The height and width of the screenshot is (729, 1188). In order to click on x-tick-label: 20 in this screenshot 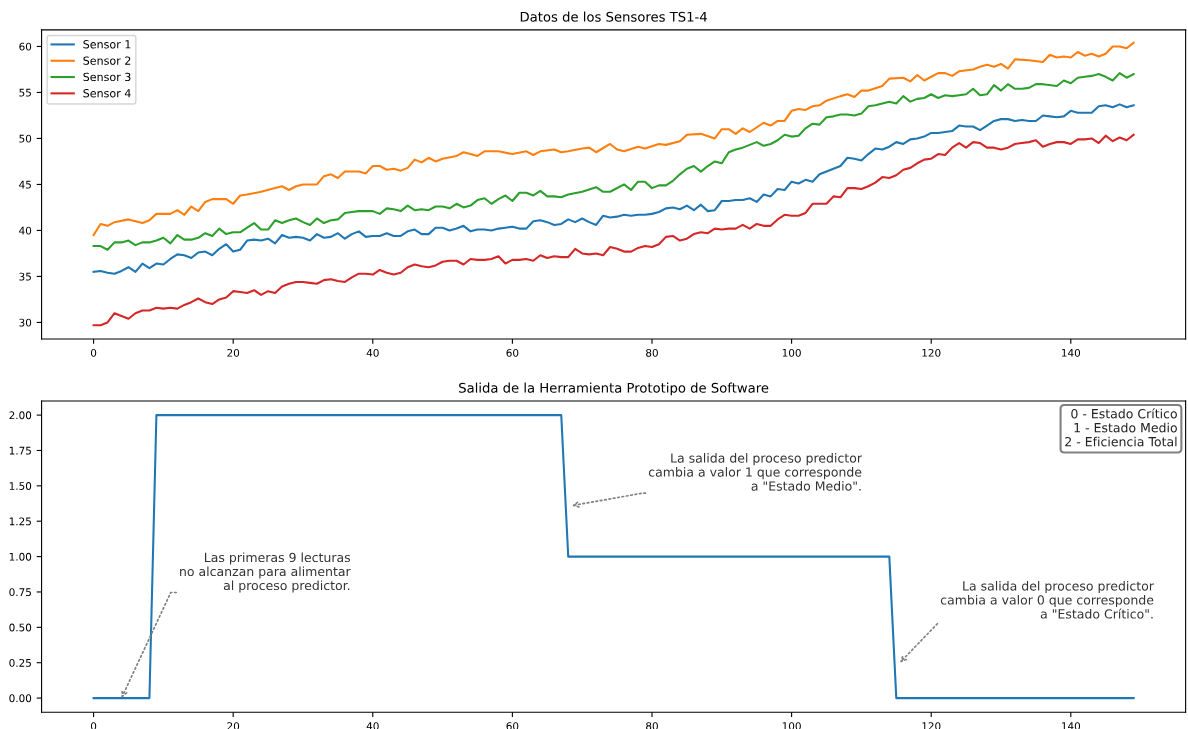, I will do `click(233, 352)`.